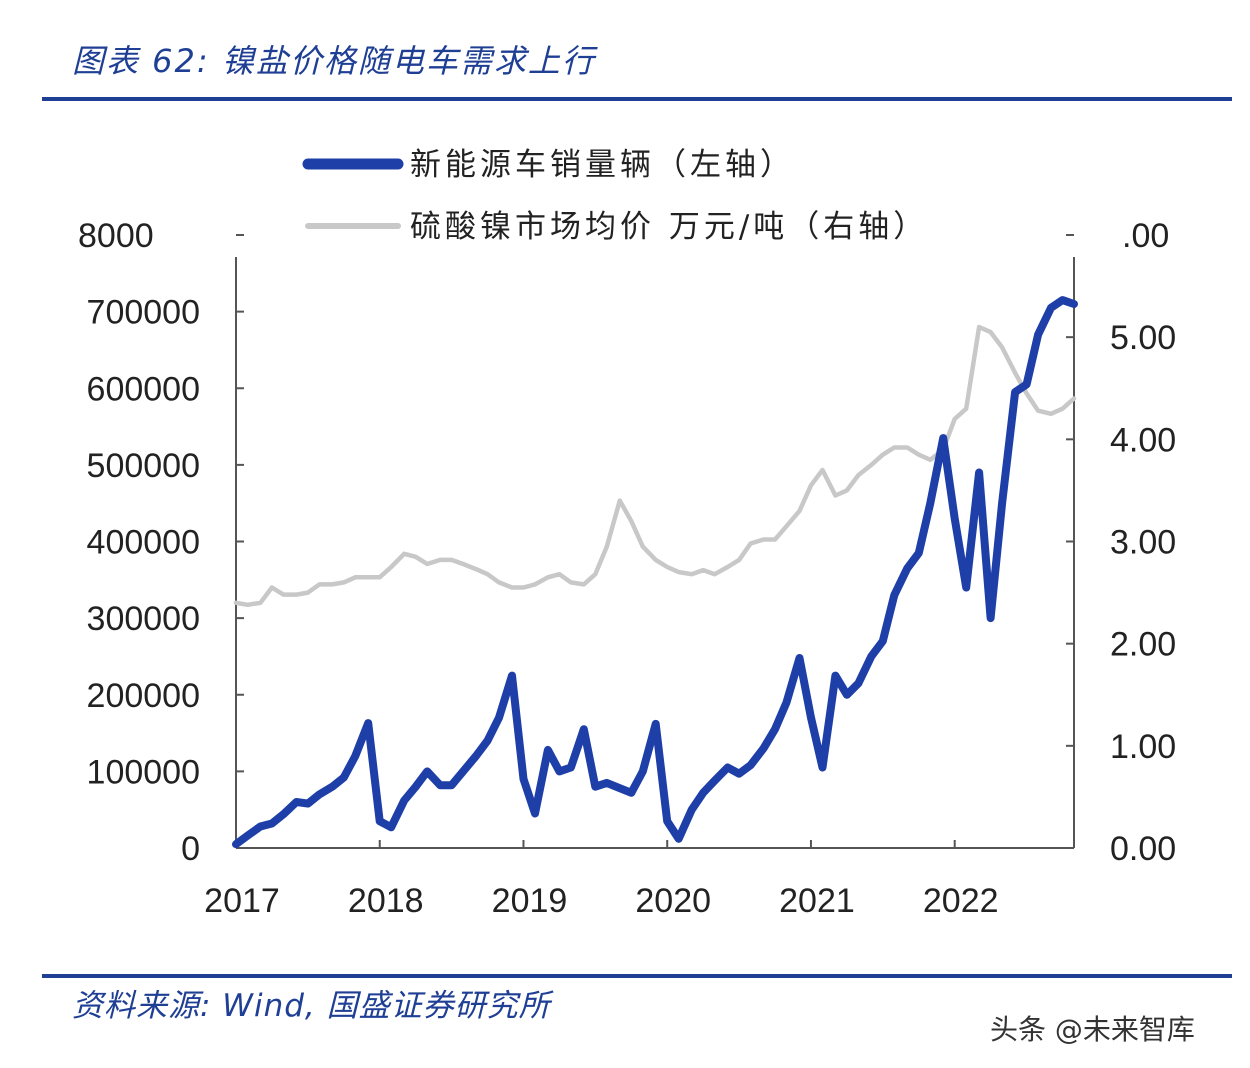  What do you see at coordinates (143, 696) in the screenshot?
I see `left-tick-label: 200000` at bounding box center [143, 696].